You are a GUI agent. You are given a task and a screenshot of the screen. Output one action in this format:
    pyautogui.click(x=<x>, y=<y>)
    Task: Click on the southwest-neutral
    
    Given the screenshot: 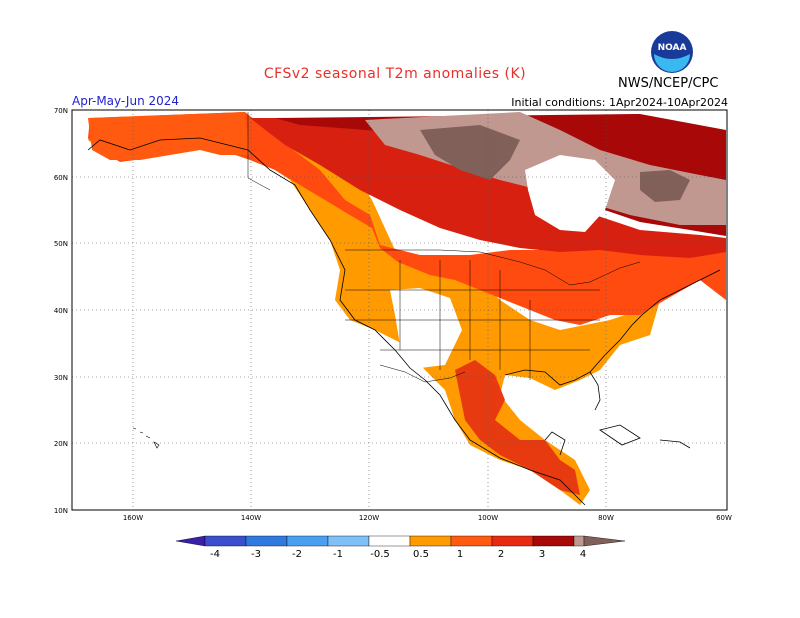 What is the action you would take?
    pyautogui.click(x=426, y=328)
    